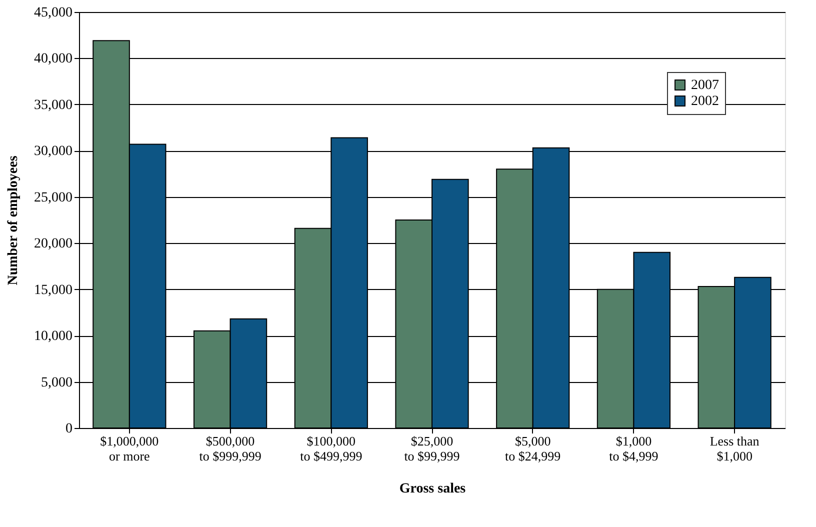 The image size is (816, 527). I want to click on x-tick-label: $100,000 to $499,999, so click(331, 449).